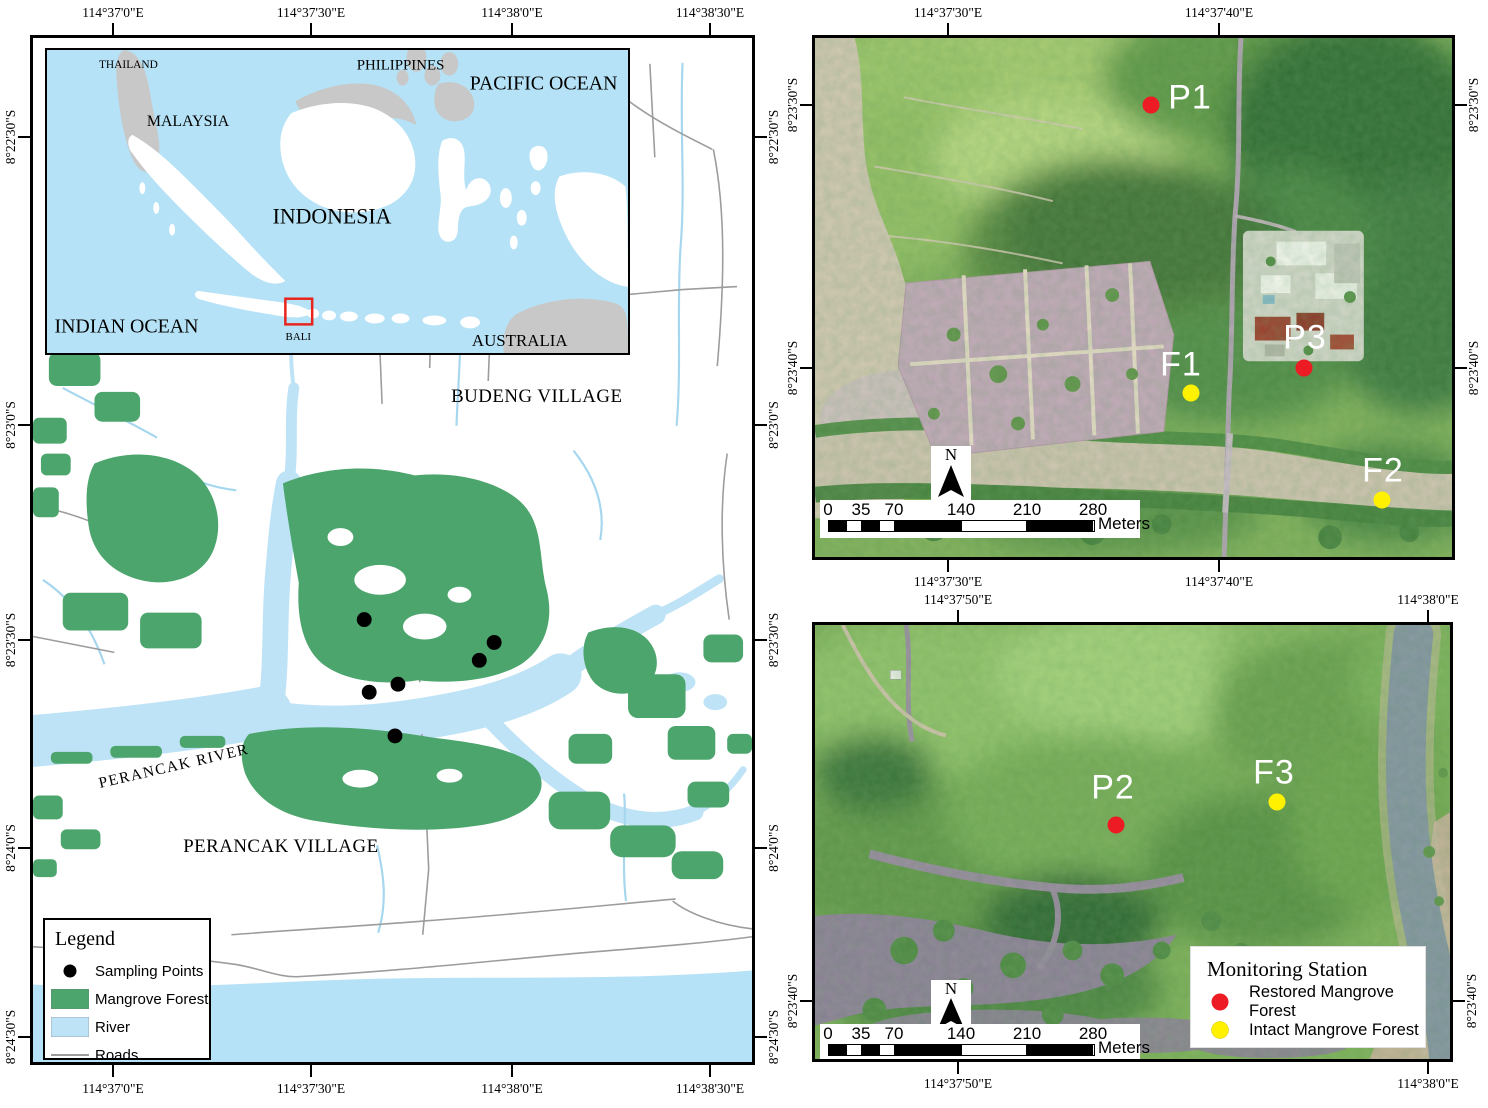 This screenshot has width=1488, height=1108. I want to click on lon-label: 114°37'0"E, so click(113, 1088).